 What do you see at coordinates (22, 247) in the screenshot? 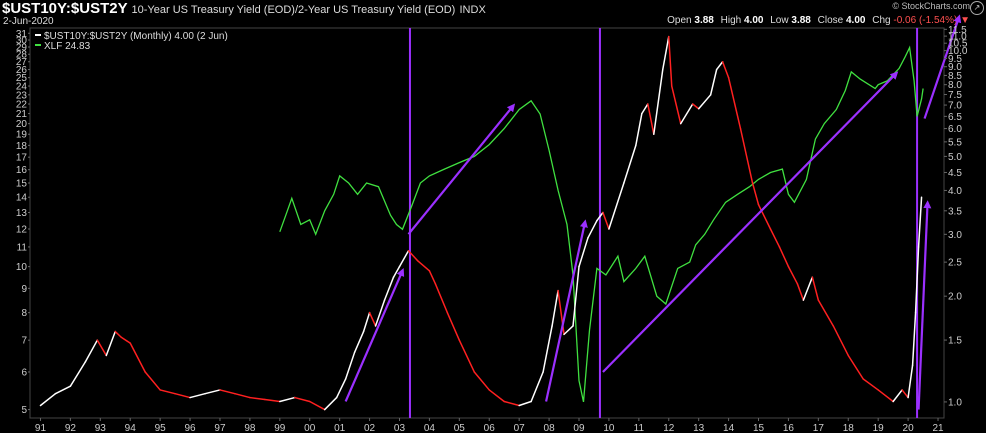
I see `left-tick-label: 11` at bounding box center [22, 247].